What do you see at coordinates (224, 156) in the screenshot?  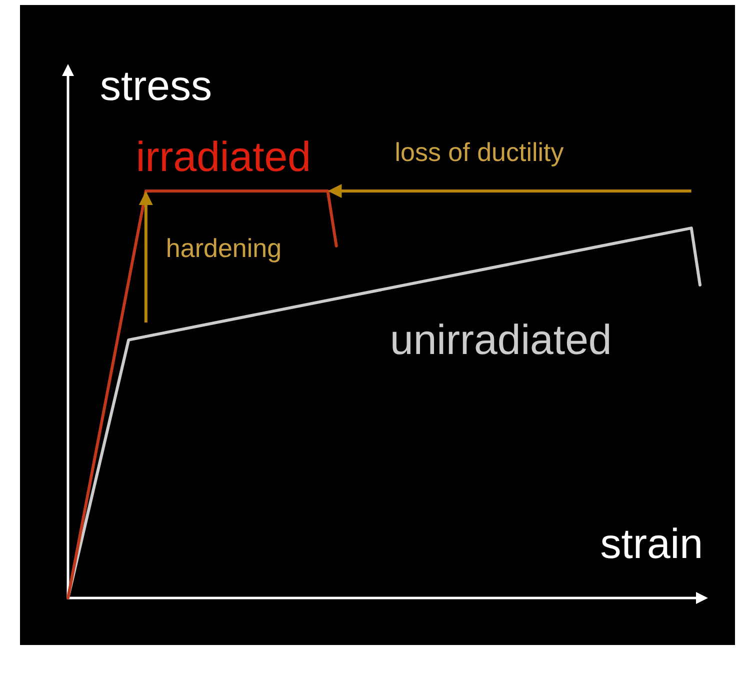 I see `series-label: irradiated` at bounding box center [224, 156].